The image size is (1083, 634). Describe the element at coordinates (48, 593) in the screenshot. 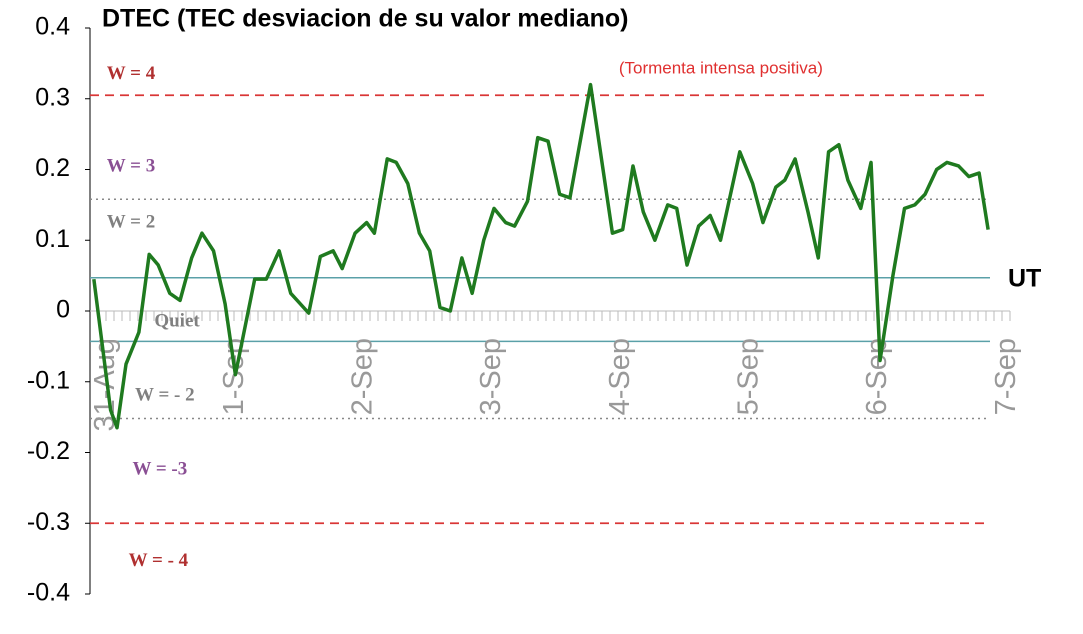

I see `y-tick-label: -0.4` at that location.